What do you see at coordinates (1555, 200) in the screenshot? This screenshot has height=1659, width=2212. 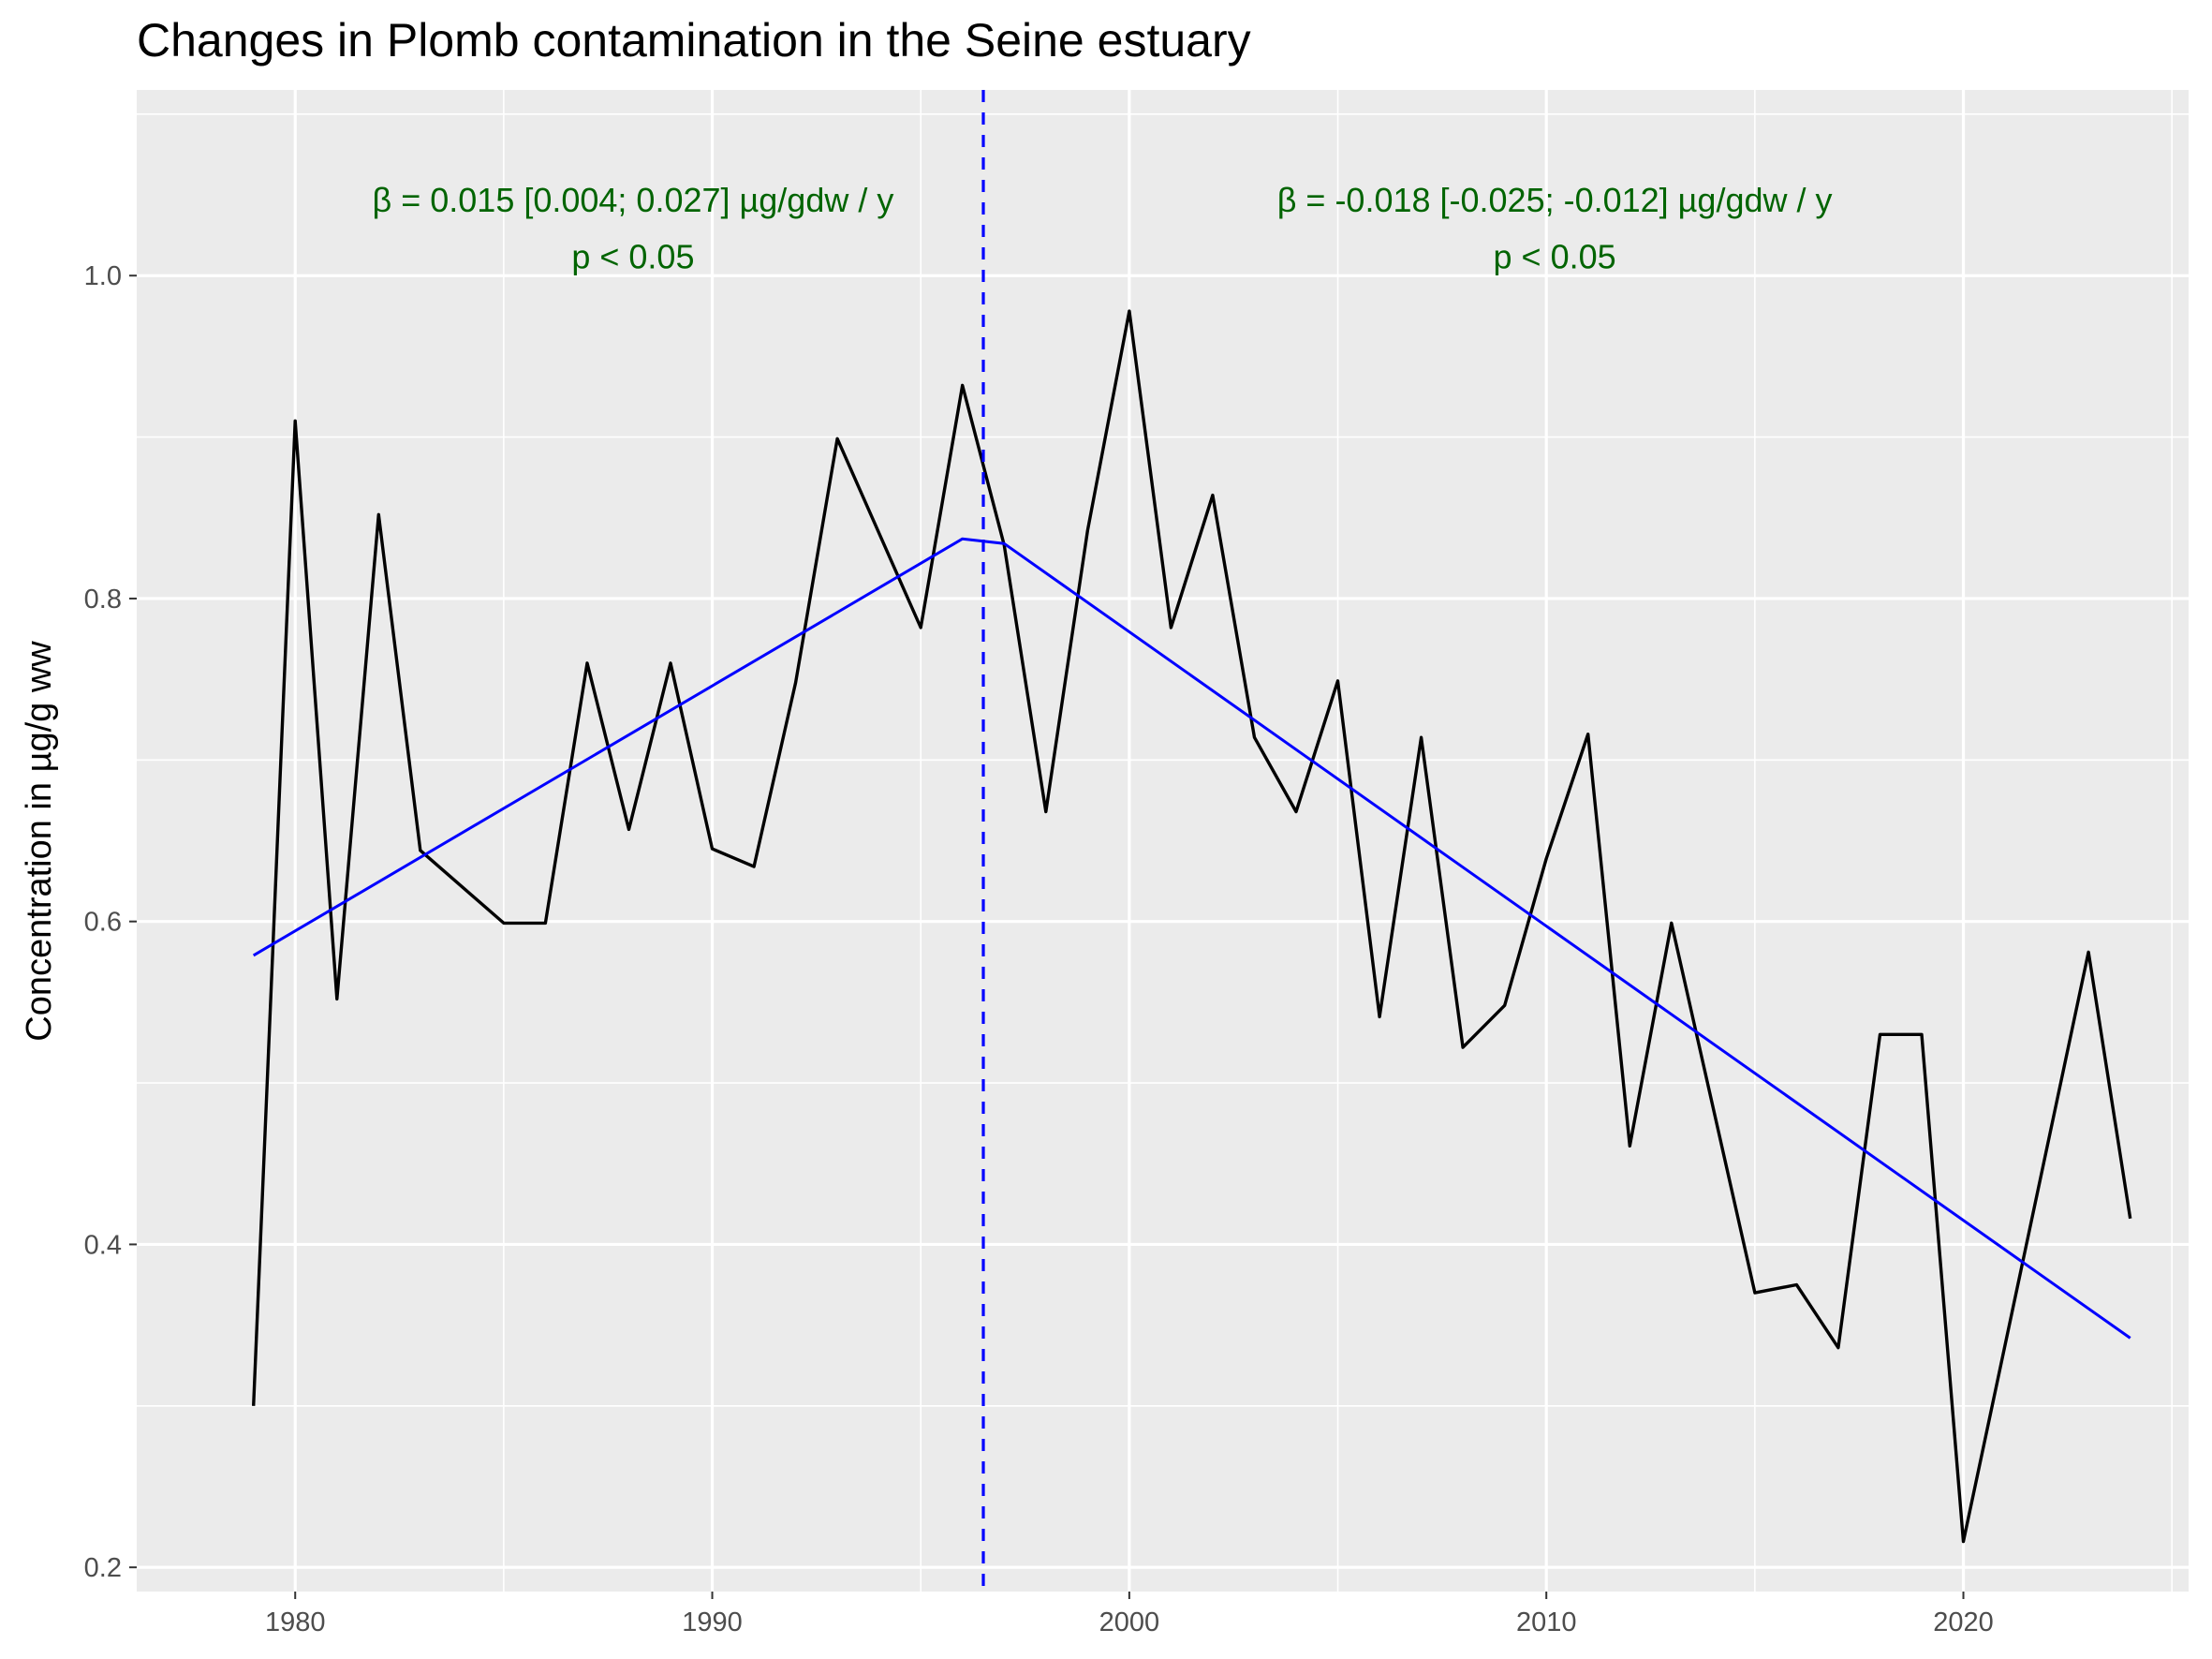 I see `annotation-slope-2: β = -0.018 [-0.025; -0.012] µg/gdw / y` at bounding box center [1555, 200].